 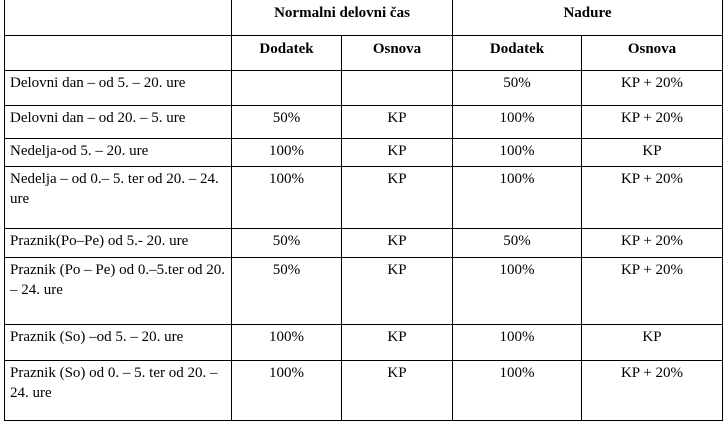 I want to click on subheader-row: Dodatek Osnova Dodatek Osnova, so click(x=363, y=52).